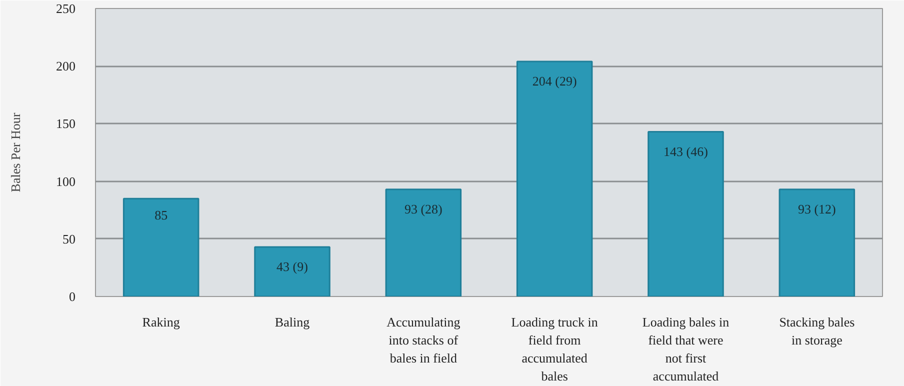  Describe the element at coordinates (72, 296) in the screenshot. I see `y-tick-label: 0` at that location.